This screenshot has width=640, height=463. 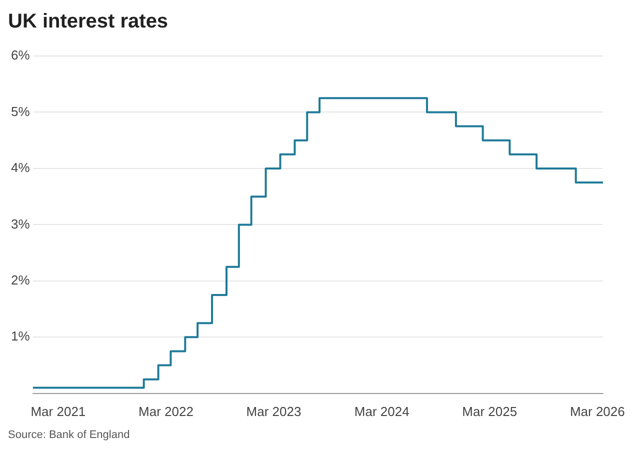 I want to click on source-note: Source: Bank of England, so click(x=69, y=435).